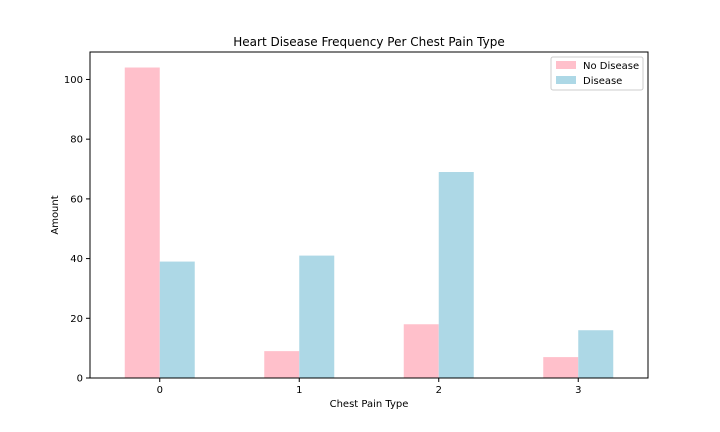  I want to click on legend-label-no-disease: No Disease, so click(611, 66).